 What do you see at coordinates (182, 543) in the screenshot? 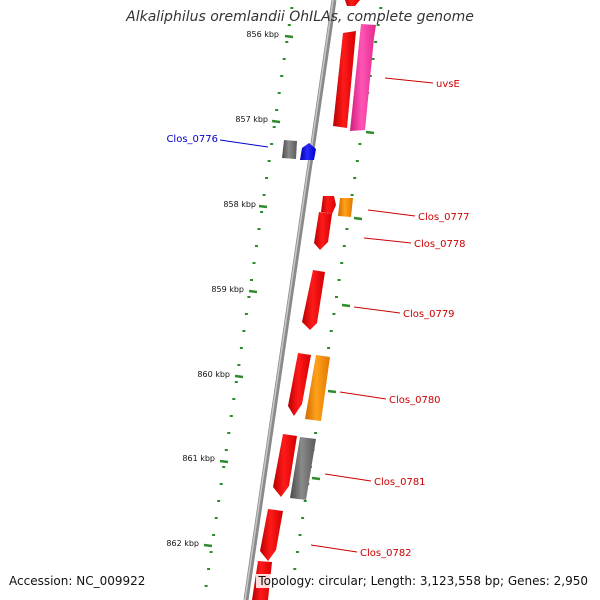
I see `tick-label-862: 862 kbp` at bounding box center [182, 543].